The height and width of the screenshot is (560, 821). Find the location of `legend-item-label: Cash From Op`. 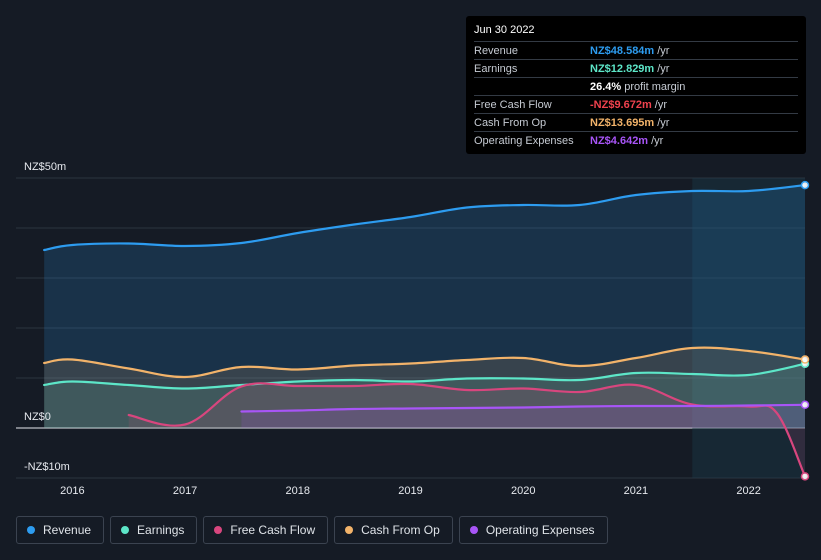

legend-item-label: Cash From Op is located at coordinates (400, 530).